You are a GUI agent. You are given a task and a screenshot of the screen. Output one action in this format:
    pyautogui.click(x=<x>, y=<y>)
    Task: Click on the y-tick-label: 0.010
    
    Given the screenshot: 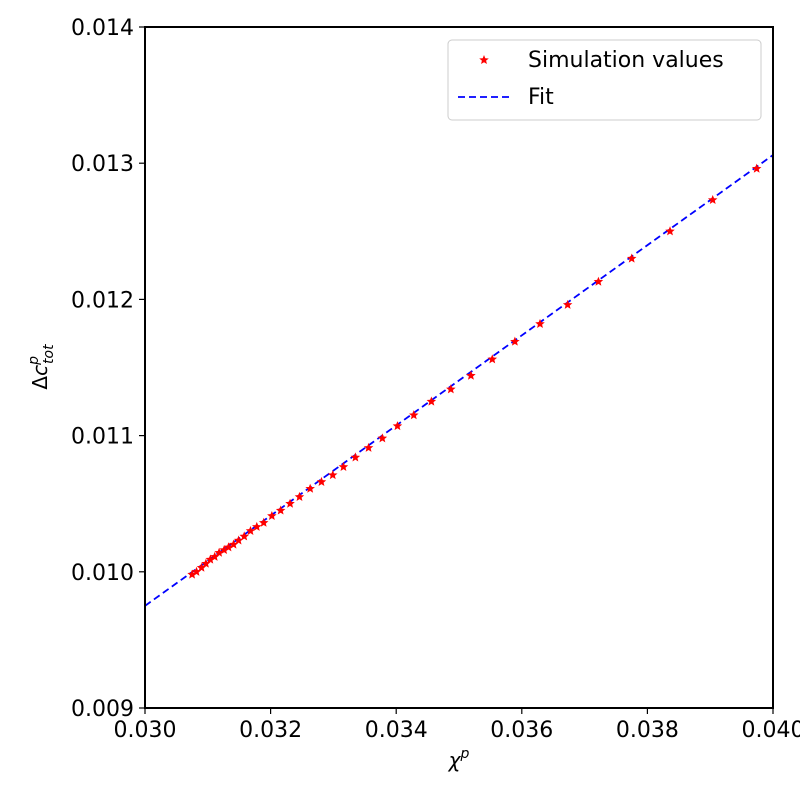 What is the action you would take?
    pyautogui.click(x=102, y=573)
    